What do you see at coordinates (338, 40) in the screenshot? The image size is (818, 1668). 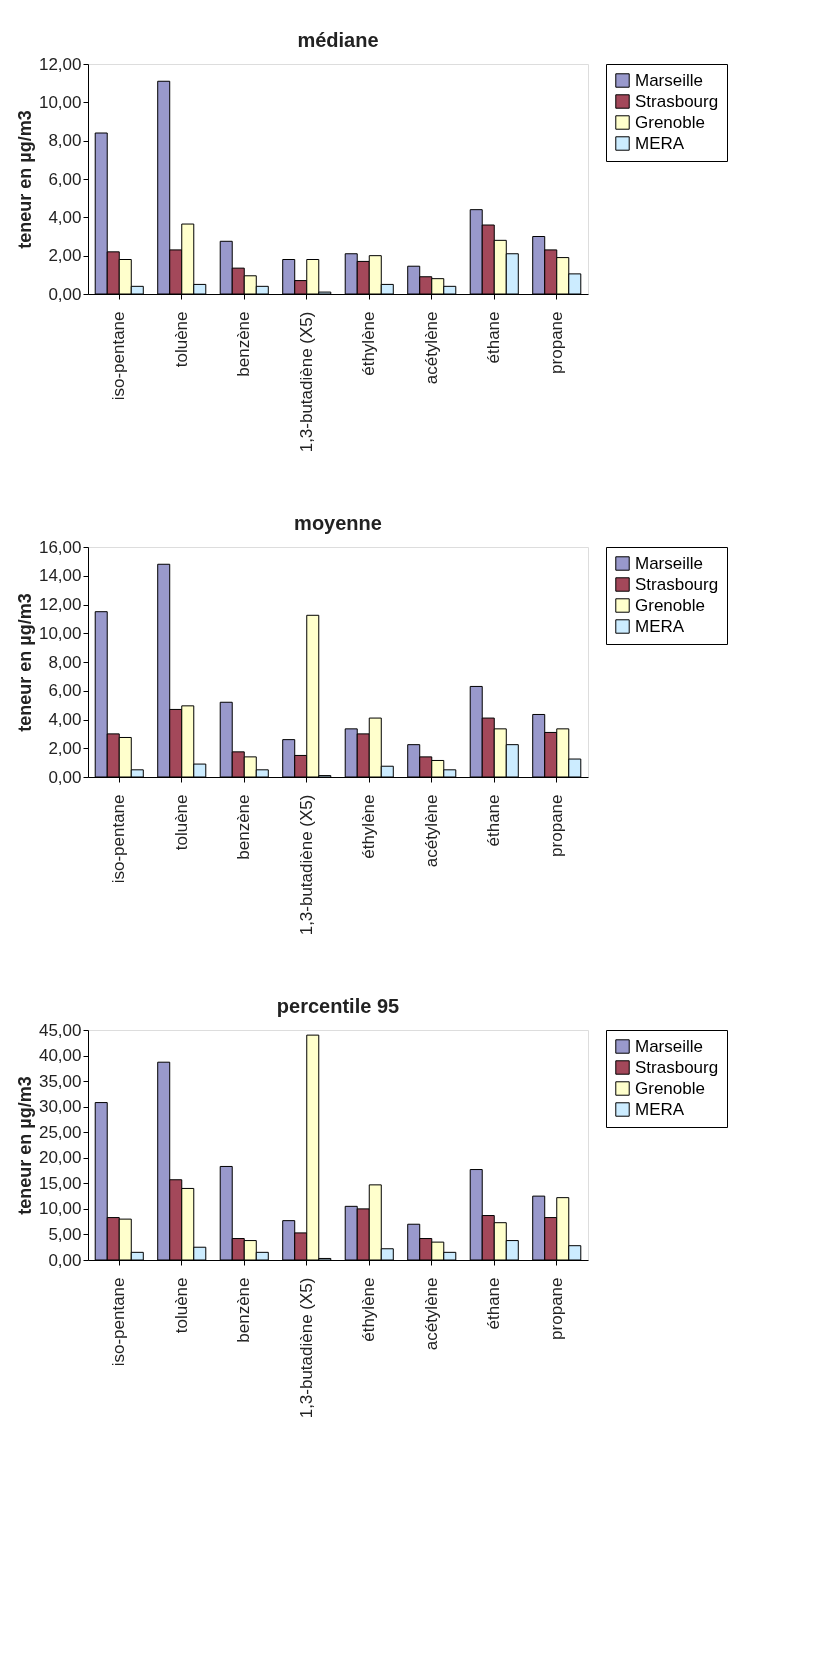 I see `chart-title: médiane` at bounding box center [338, 40].